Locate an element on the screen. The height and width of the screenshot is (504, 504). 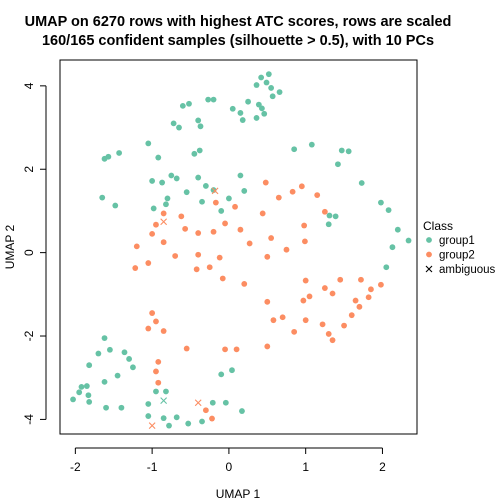
y-tick-label: 4 is located at coordinates (29, 85).